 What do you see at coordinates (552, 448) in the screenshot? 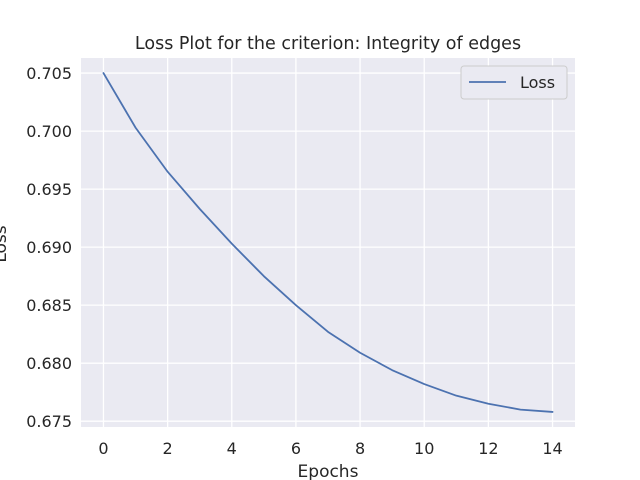
I see `x-tick-label: 14` at bounding box center [552, 448].